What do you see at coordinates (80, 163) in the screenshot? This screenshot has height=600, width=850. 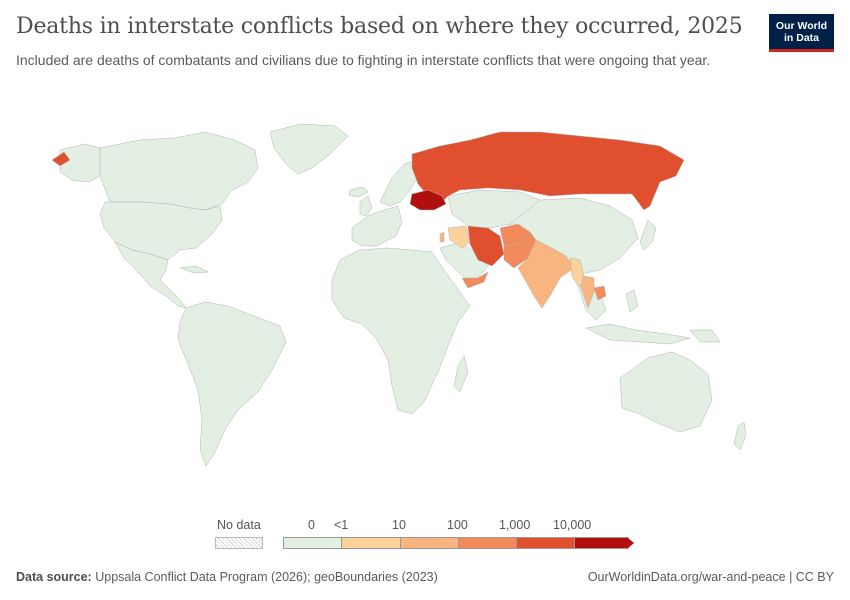 I see `country-alaska` at bounding box center [80, 163].